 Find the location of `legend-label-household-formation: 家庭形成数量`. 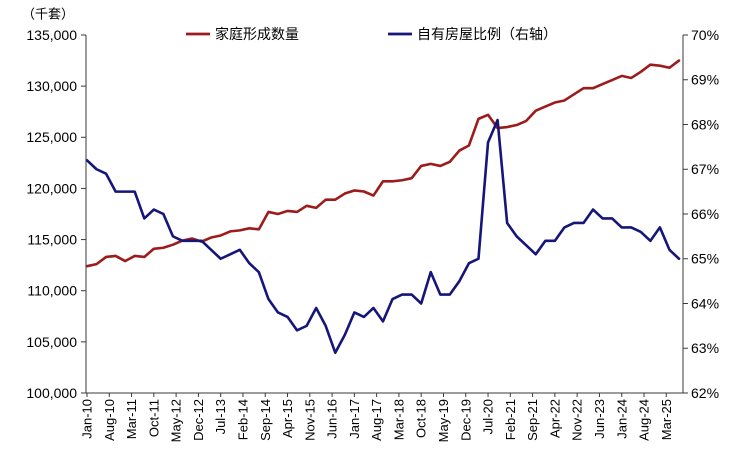

legend-label-household-formation: 家庭形成数量 is located at coordinates (257, 34).